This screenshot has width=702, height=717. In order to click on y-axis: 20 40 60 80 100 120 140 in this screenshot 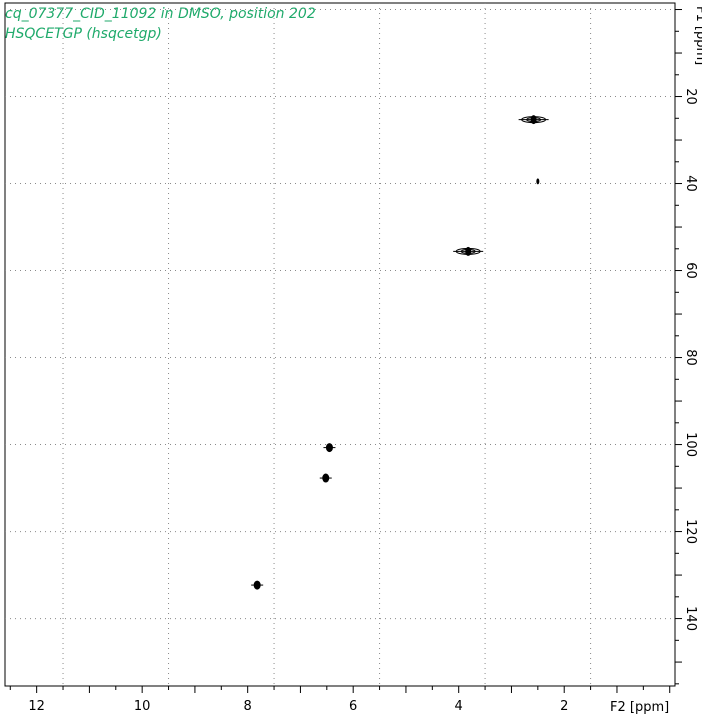, I will do `click(686, 347)`.